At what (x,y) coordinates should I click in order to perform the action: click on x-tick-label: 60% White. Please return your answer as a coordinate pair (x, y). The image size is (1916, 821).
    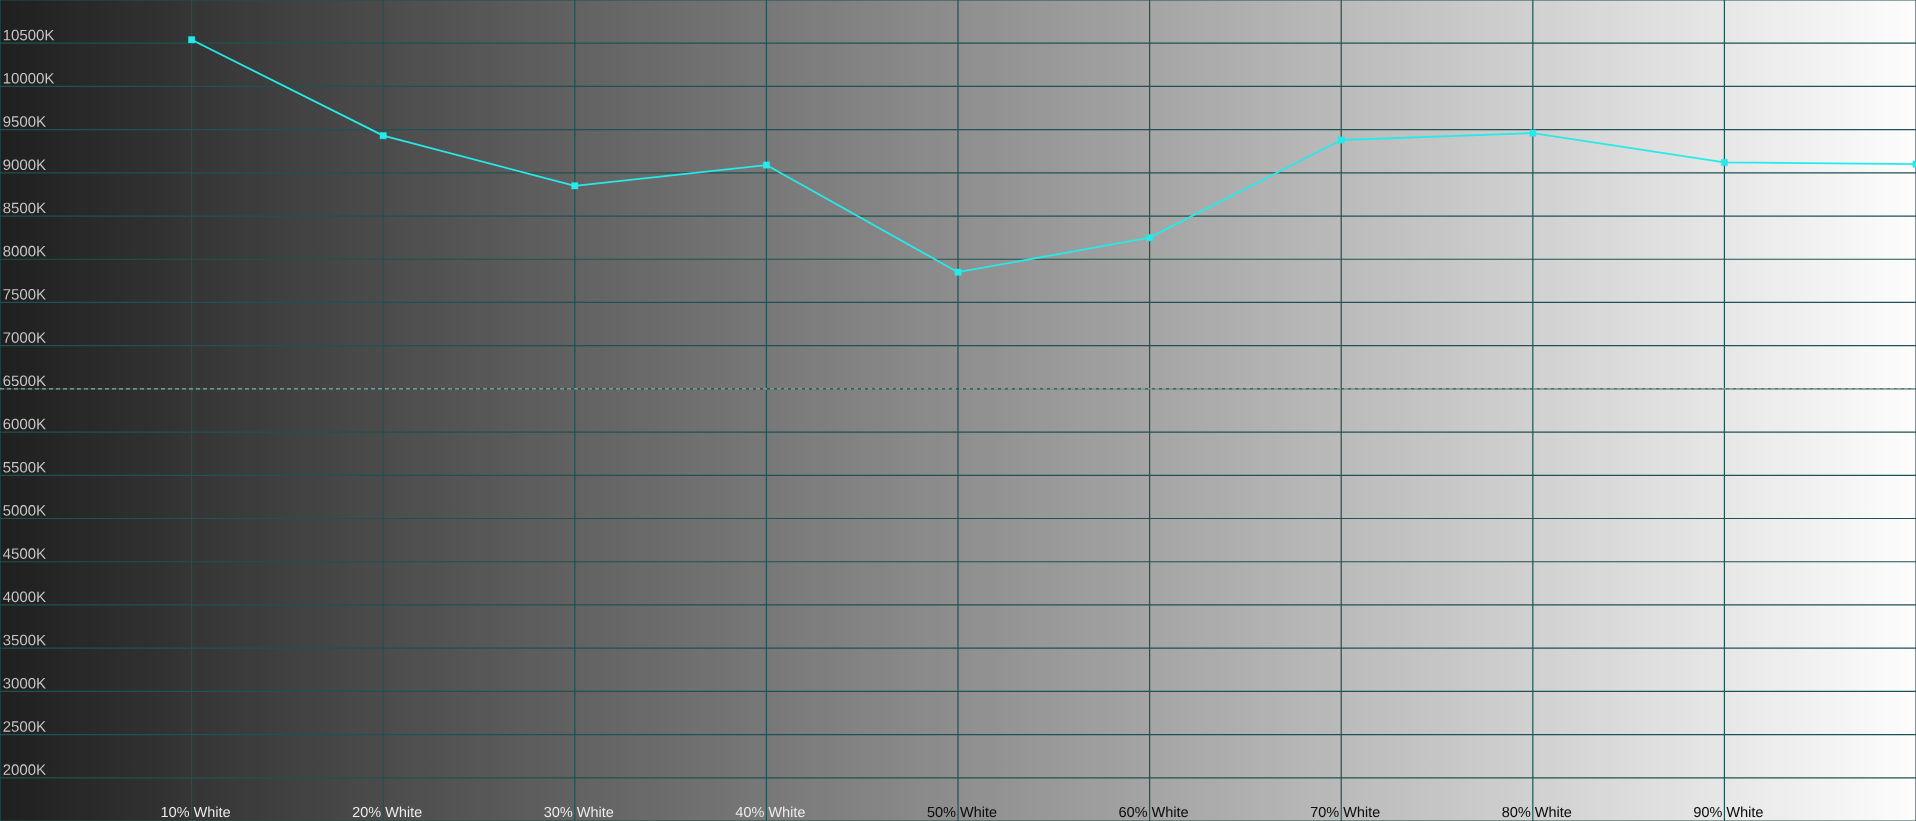
    Looking at the image, I should click on (1153, 812).